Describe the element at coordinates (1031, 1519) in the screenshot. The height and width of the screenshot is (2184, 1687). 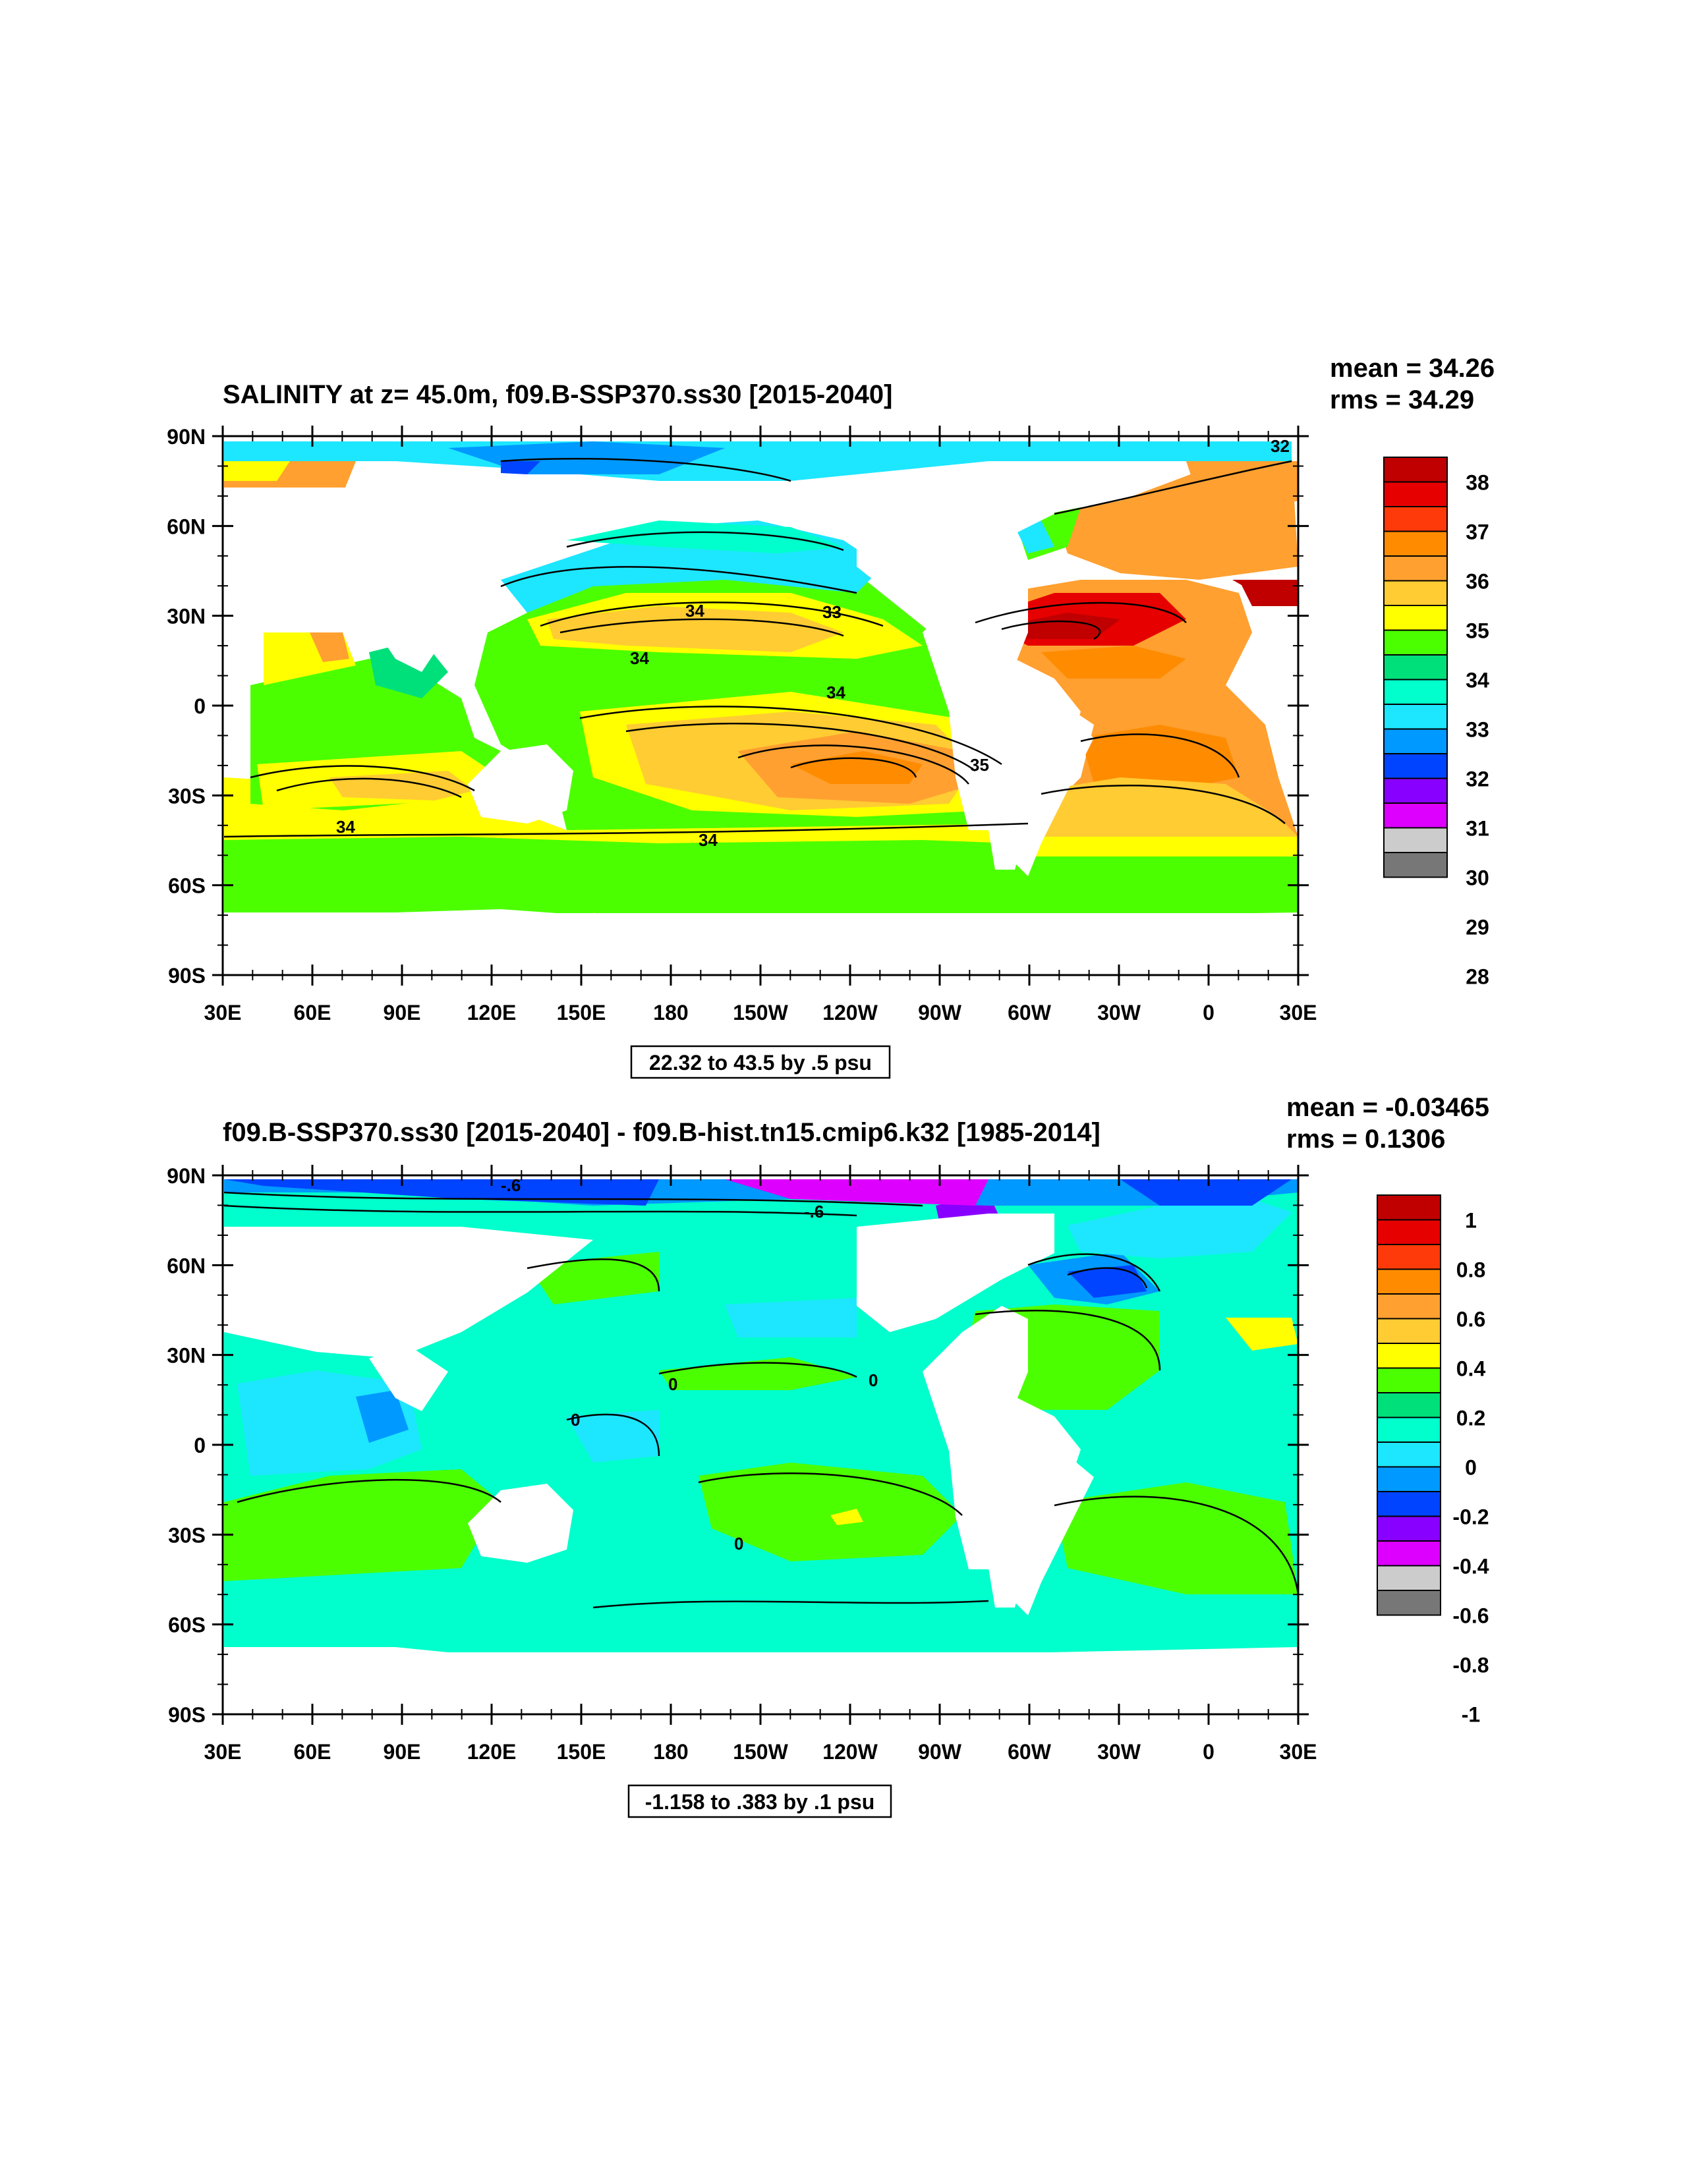
I see `south-america-land` at that location.